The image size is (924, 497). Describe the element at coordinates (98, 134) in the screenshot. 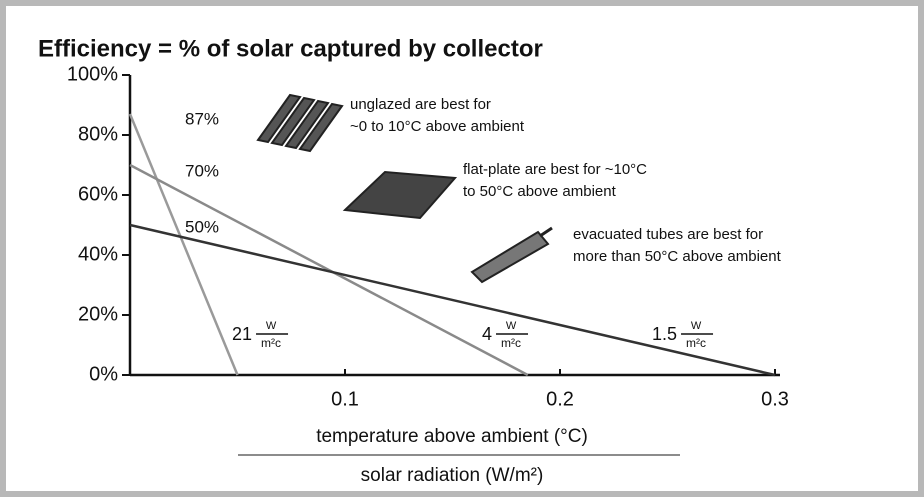

I see `y-tick-label: 80%` at that location.